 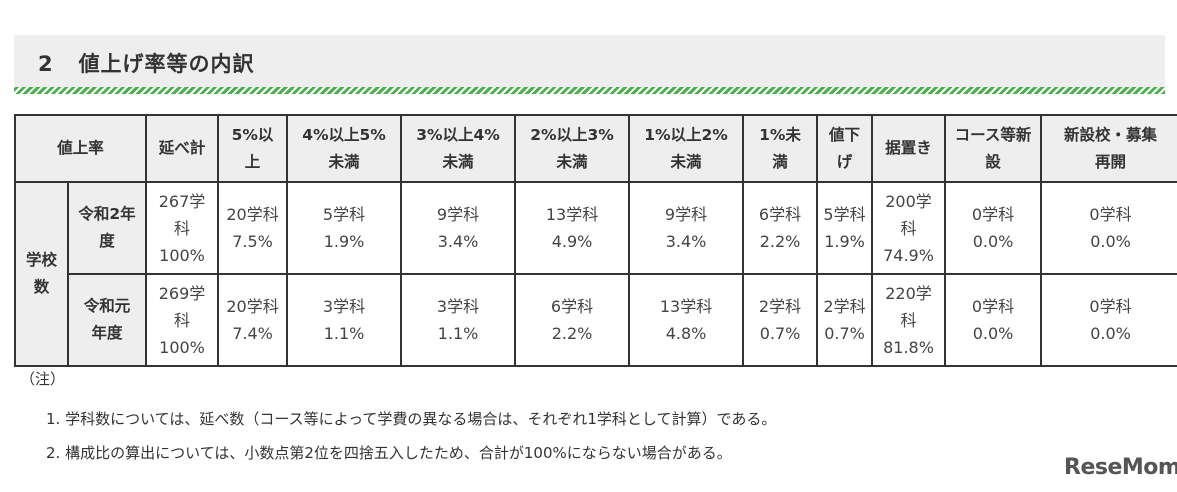 I want to click on cell-c3: 9学科 3.4%, so click(x=458, y=228).